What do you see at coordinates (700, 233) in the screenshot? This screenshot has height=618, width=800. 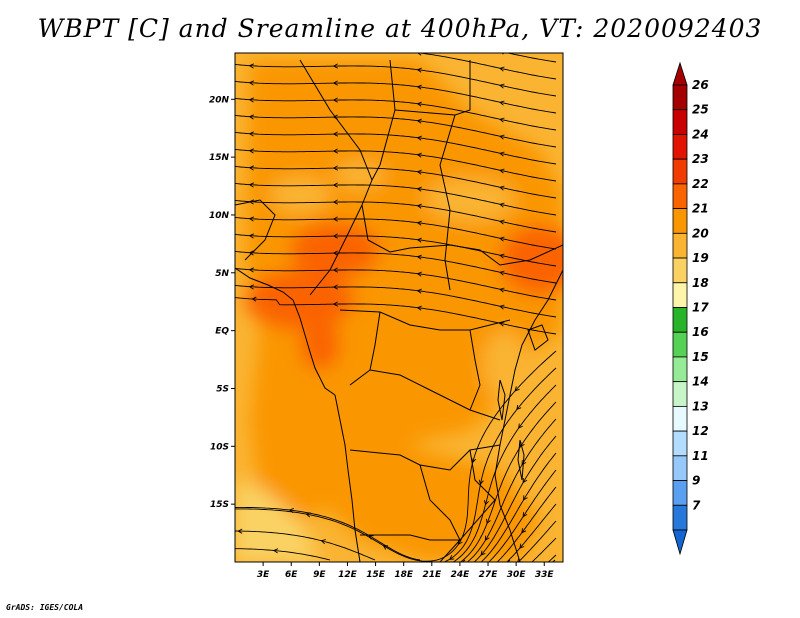 I see `colorbar-label: 20` at bounding box center [700, 233].